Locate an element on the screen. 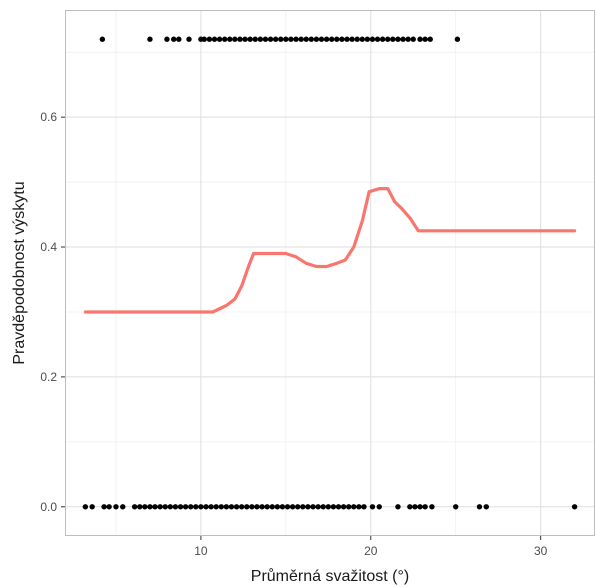 The image size is (596, 587). y-tick-label: 0.6 is located at coordinates (48, 117).